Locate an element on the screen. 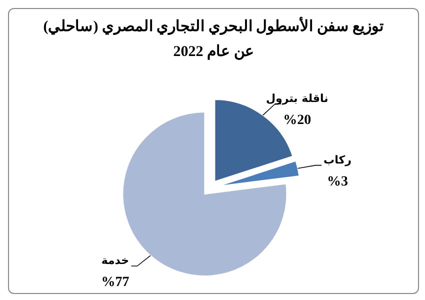 The height and width of the screenshot is (300, 425). slice-label: ناقلة بترول is located at coordinates (297, 98).